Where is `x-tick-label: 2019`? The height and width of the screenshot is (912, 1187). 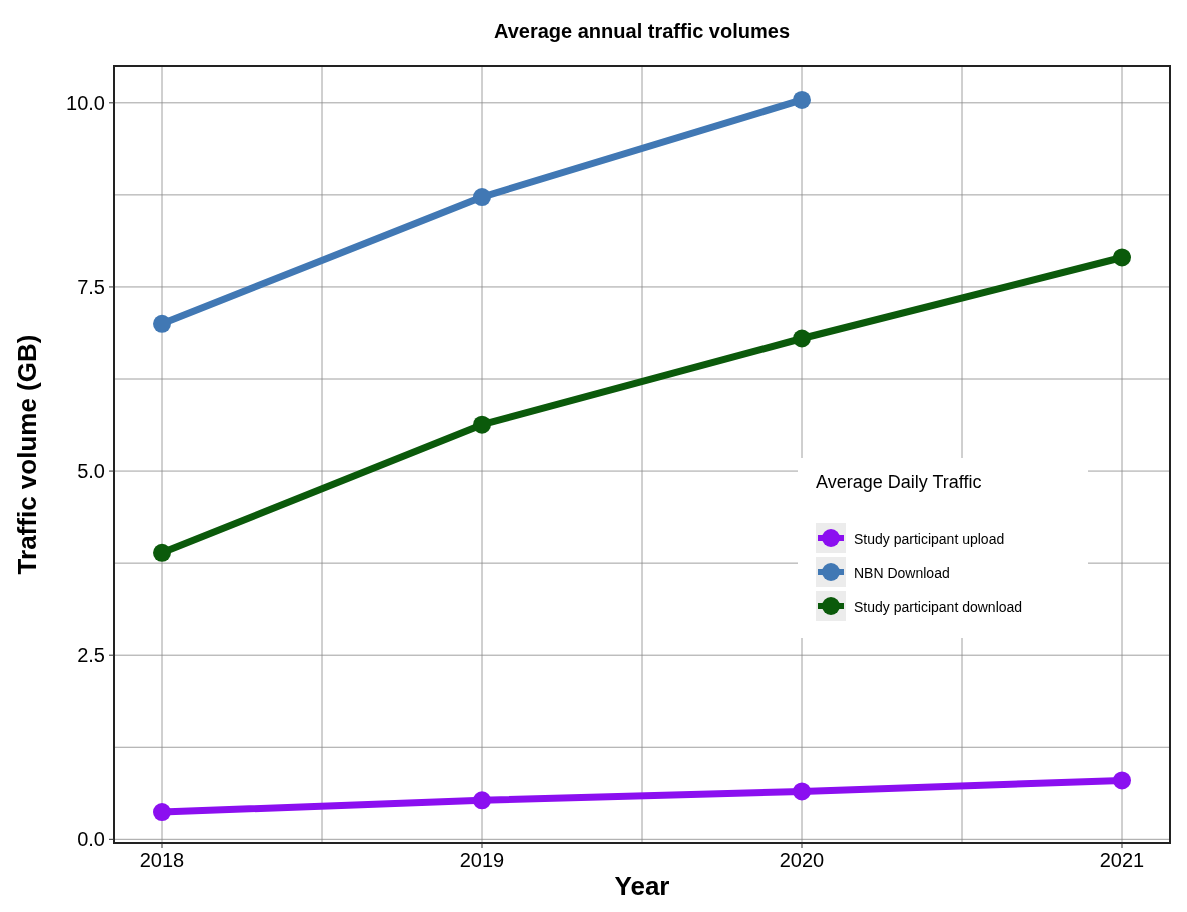 x-tick-label: 2019 is located at coordinates (482, 860).